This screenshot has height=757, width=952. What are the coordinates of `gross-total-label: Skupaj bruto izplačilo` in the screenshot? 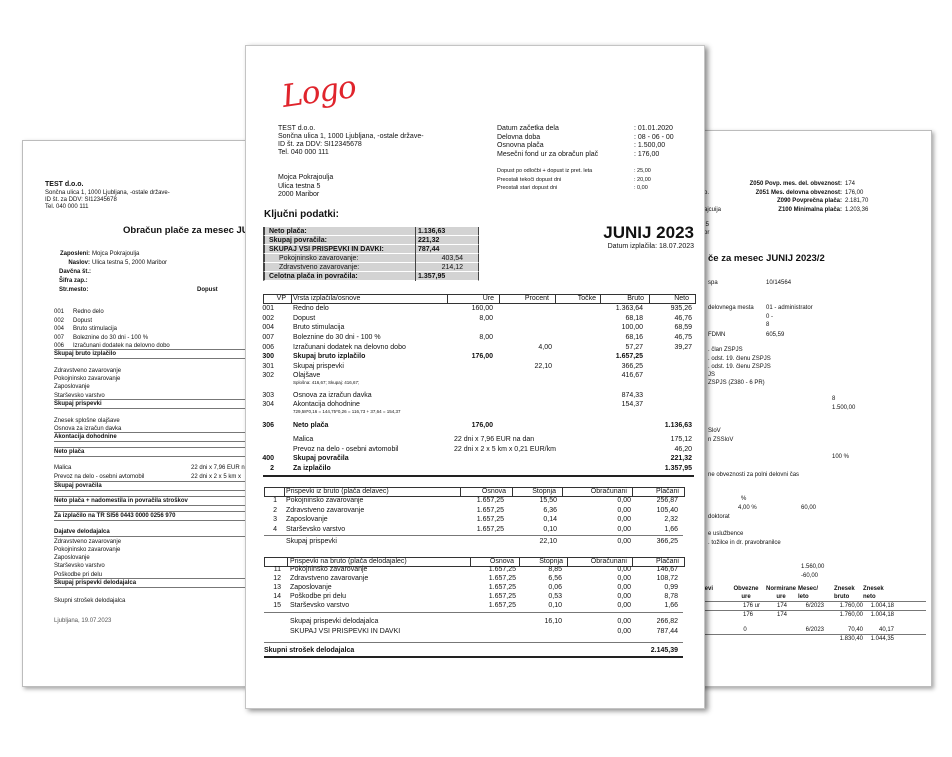 It's located at (85, 354).